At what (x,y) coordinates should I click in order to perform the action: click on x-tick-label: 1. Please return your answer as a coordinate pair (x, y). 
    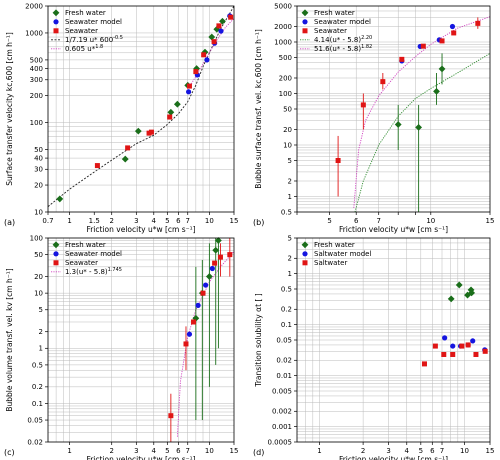
    Looking at the image, I should click on (319, 451).